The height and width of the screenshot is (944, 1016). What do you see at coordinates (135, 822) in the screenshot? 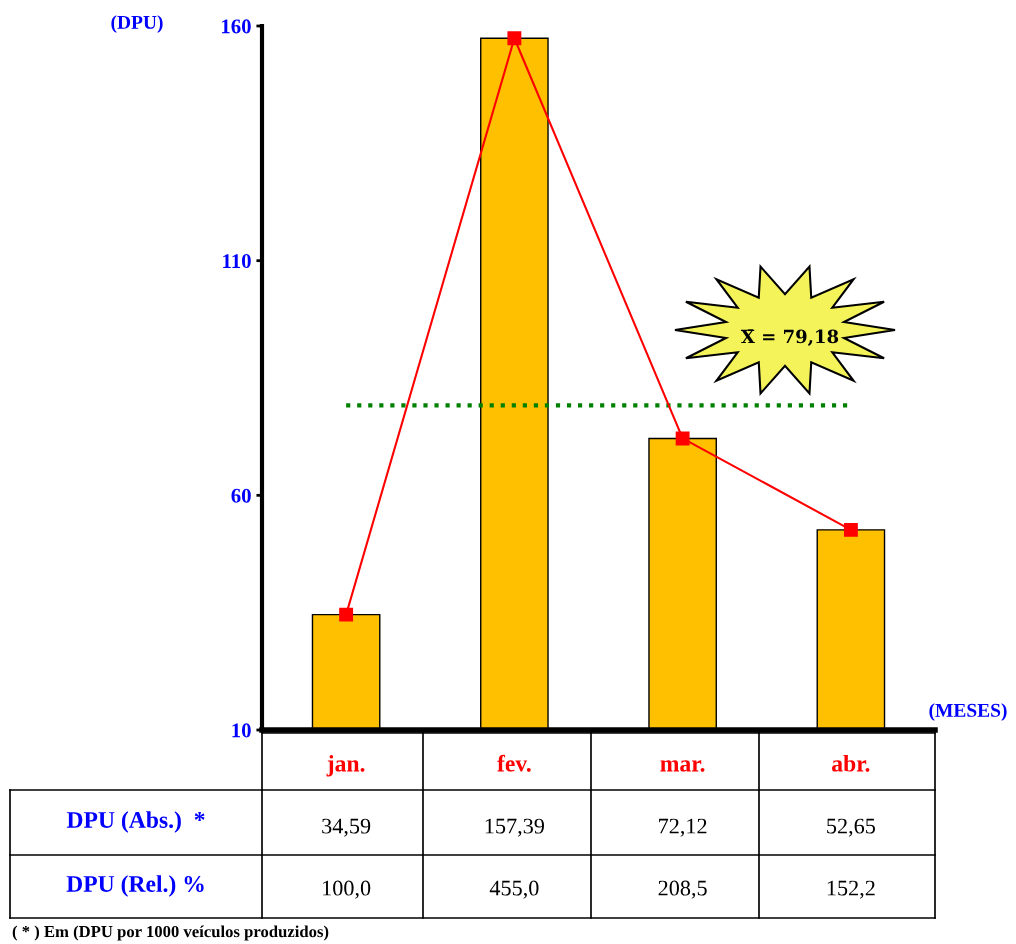
I see `text: DPU (Abs.) *` at bounding box center [135, 822].